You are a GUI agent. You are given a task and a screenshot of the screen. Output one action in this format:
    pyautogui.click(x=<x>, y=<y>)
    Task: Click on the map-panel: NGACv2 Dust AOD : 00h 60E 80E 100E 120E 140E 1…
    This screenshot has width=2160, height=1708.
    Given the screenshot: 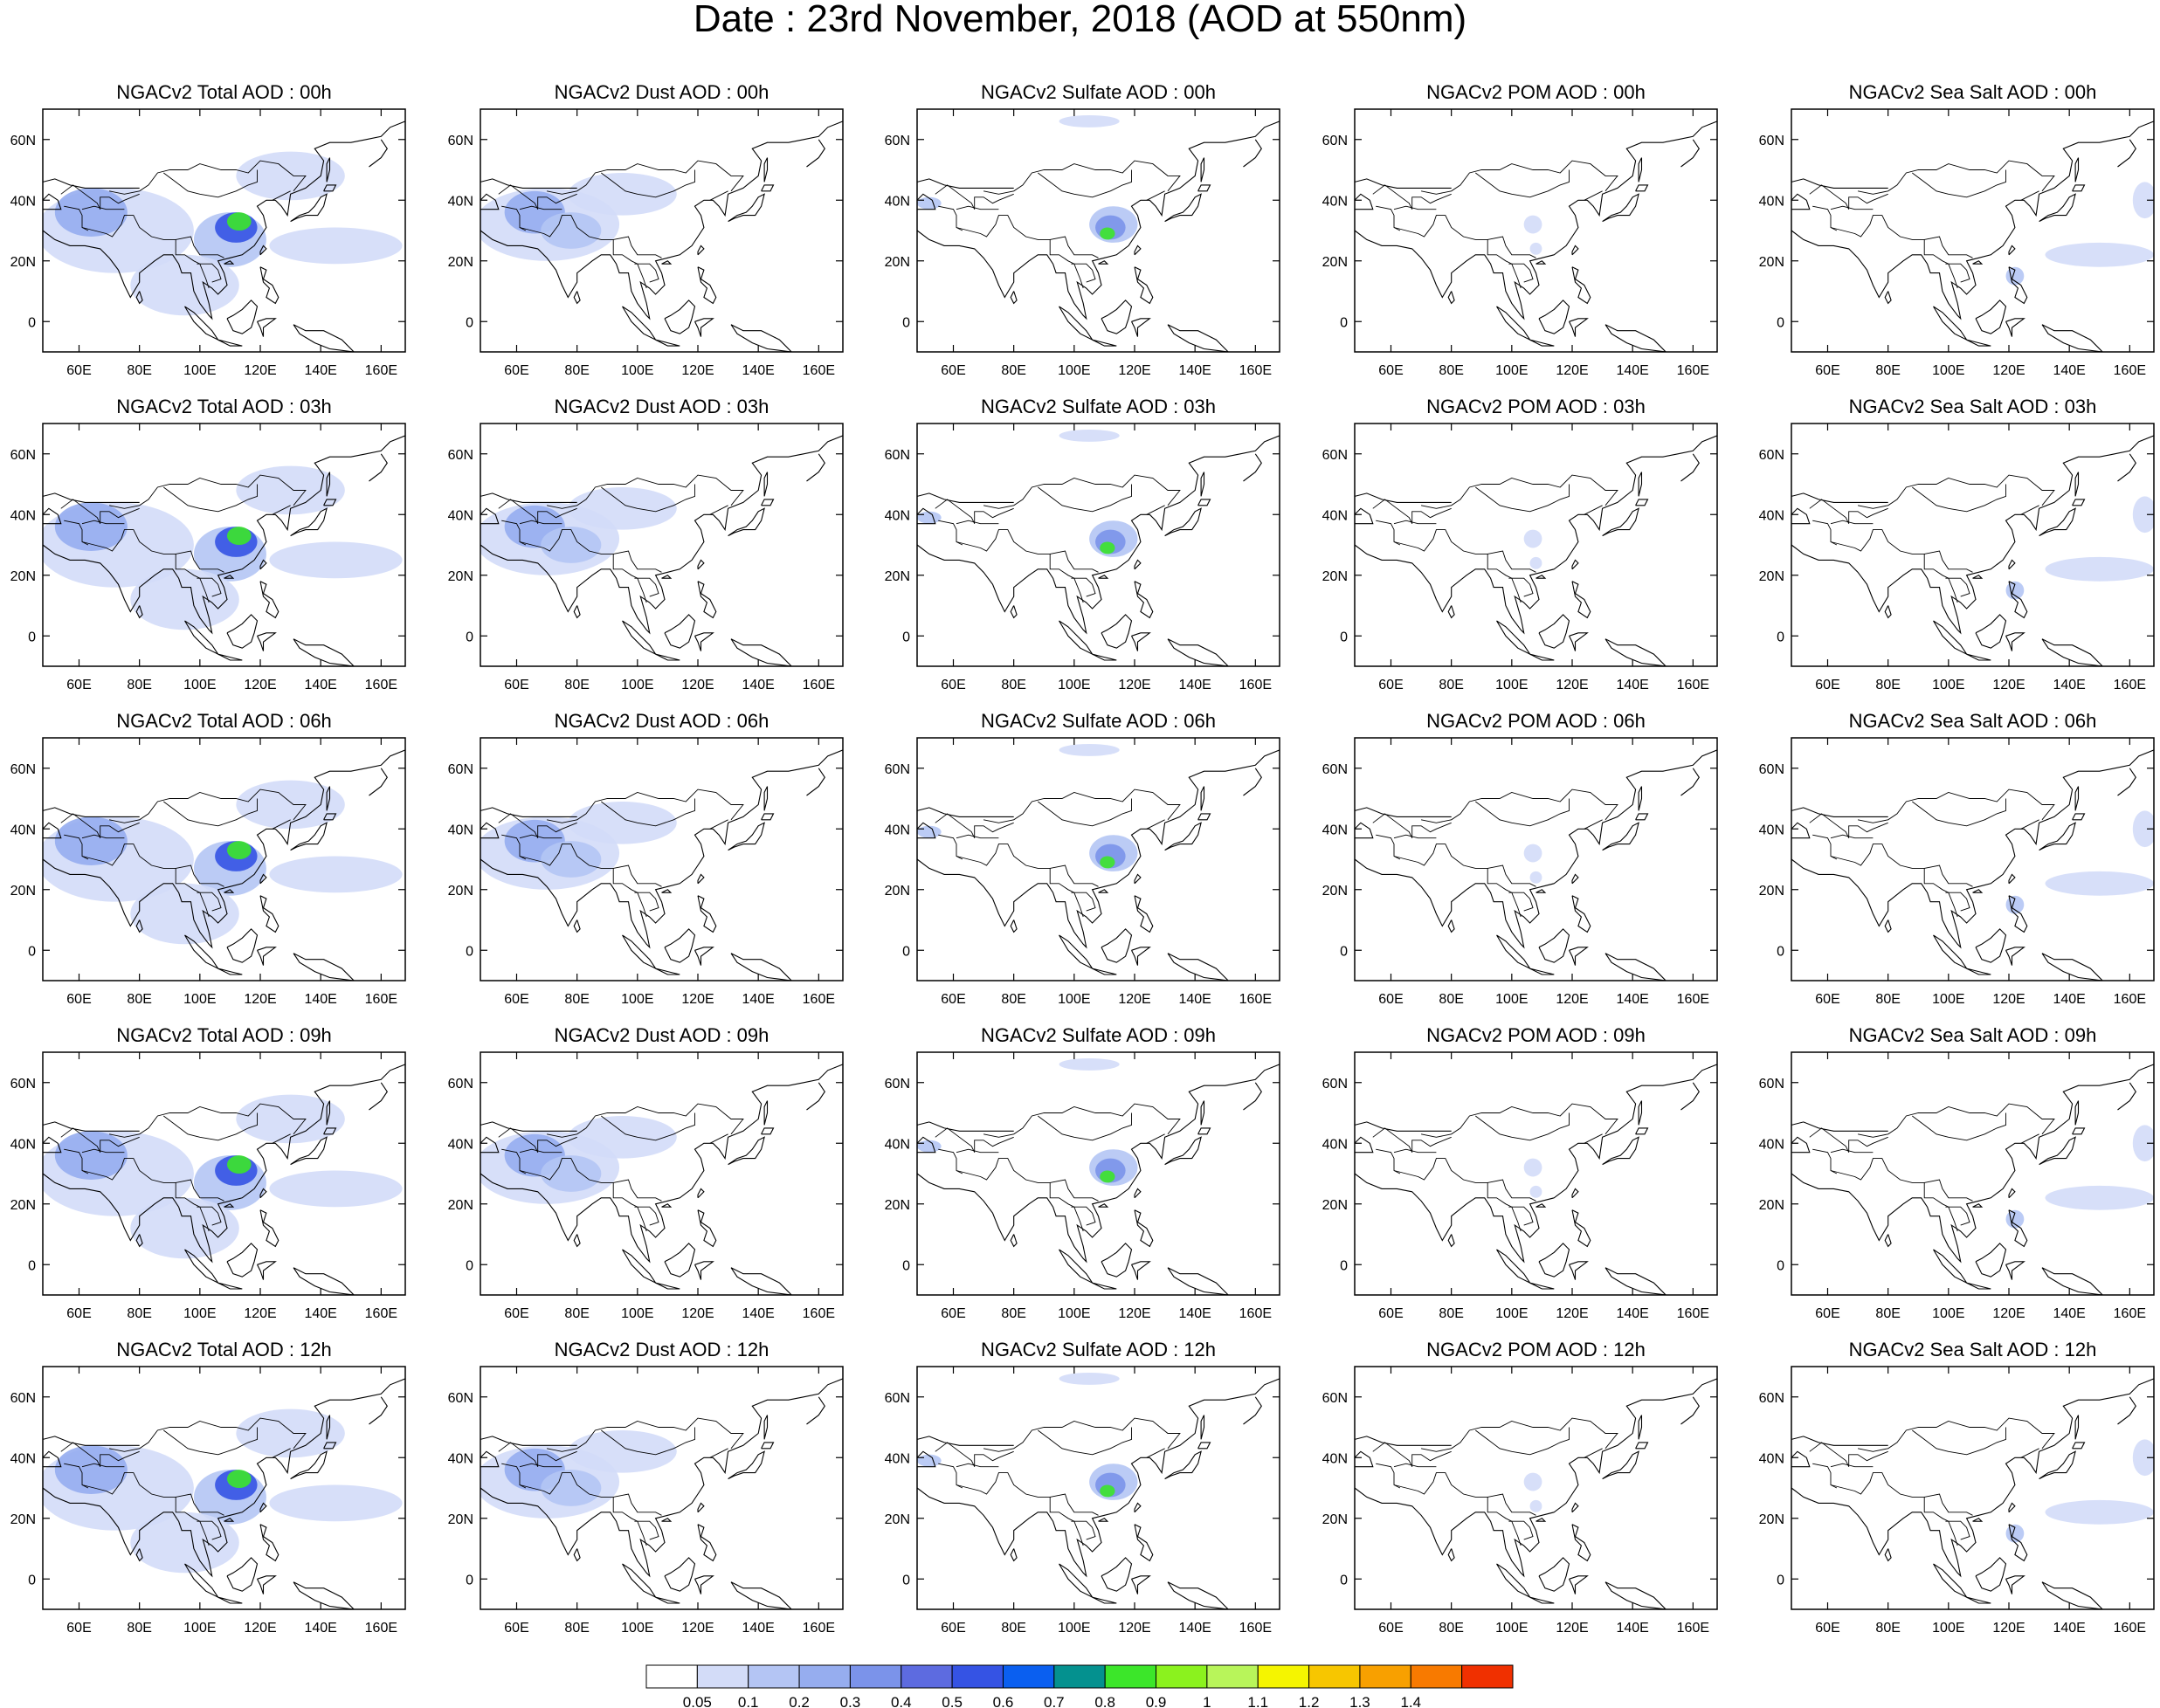 What is the action you would take?
    pyautogui.click(x=646, y=229)
    